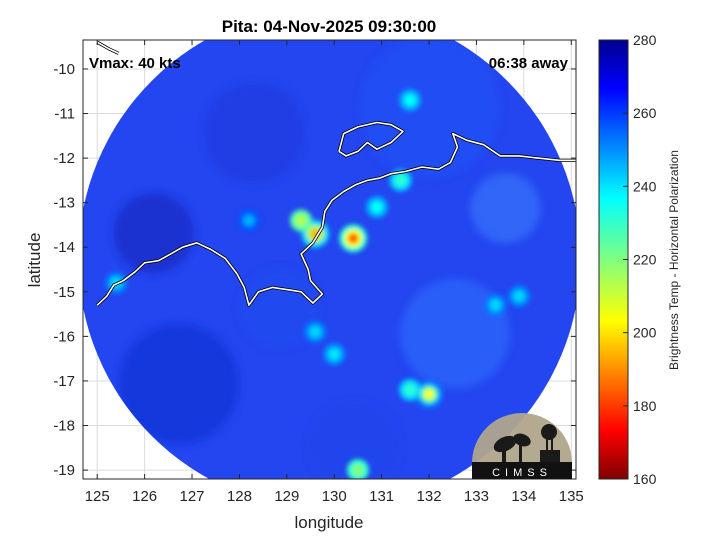  I want to click on x-tick-label: 131, so click(381, 496).